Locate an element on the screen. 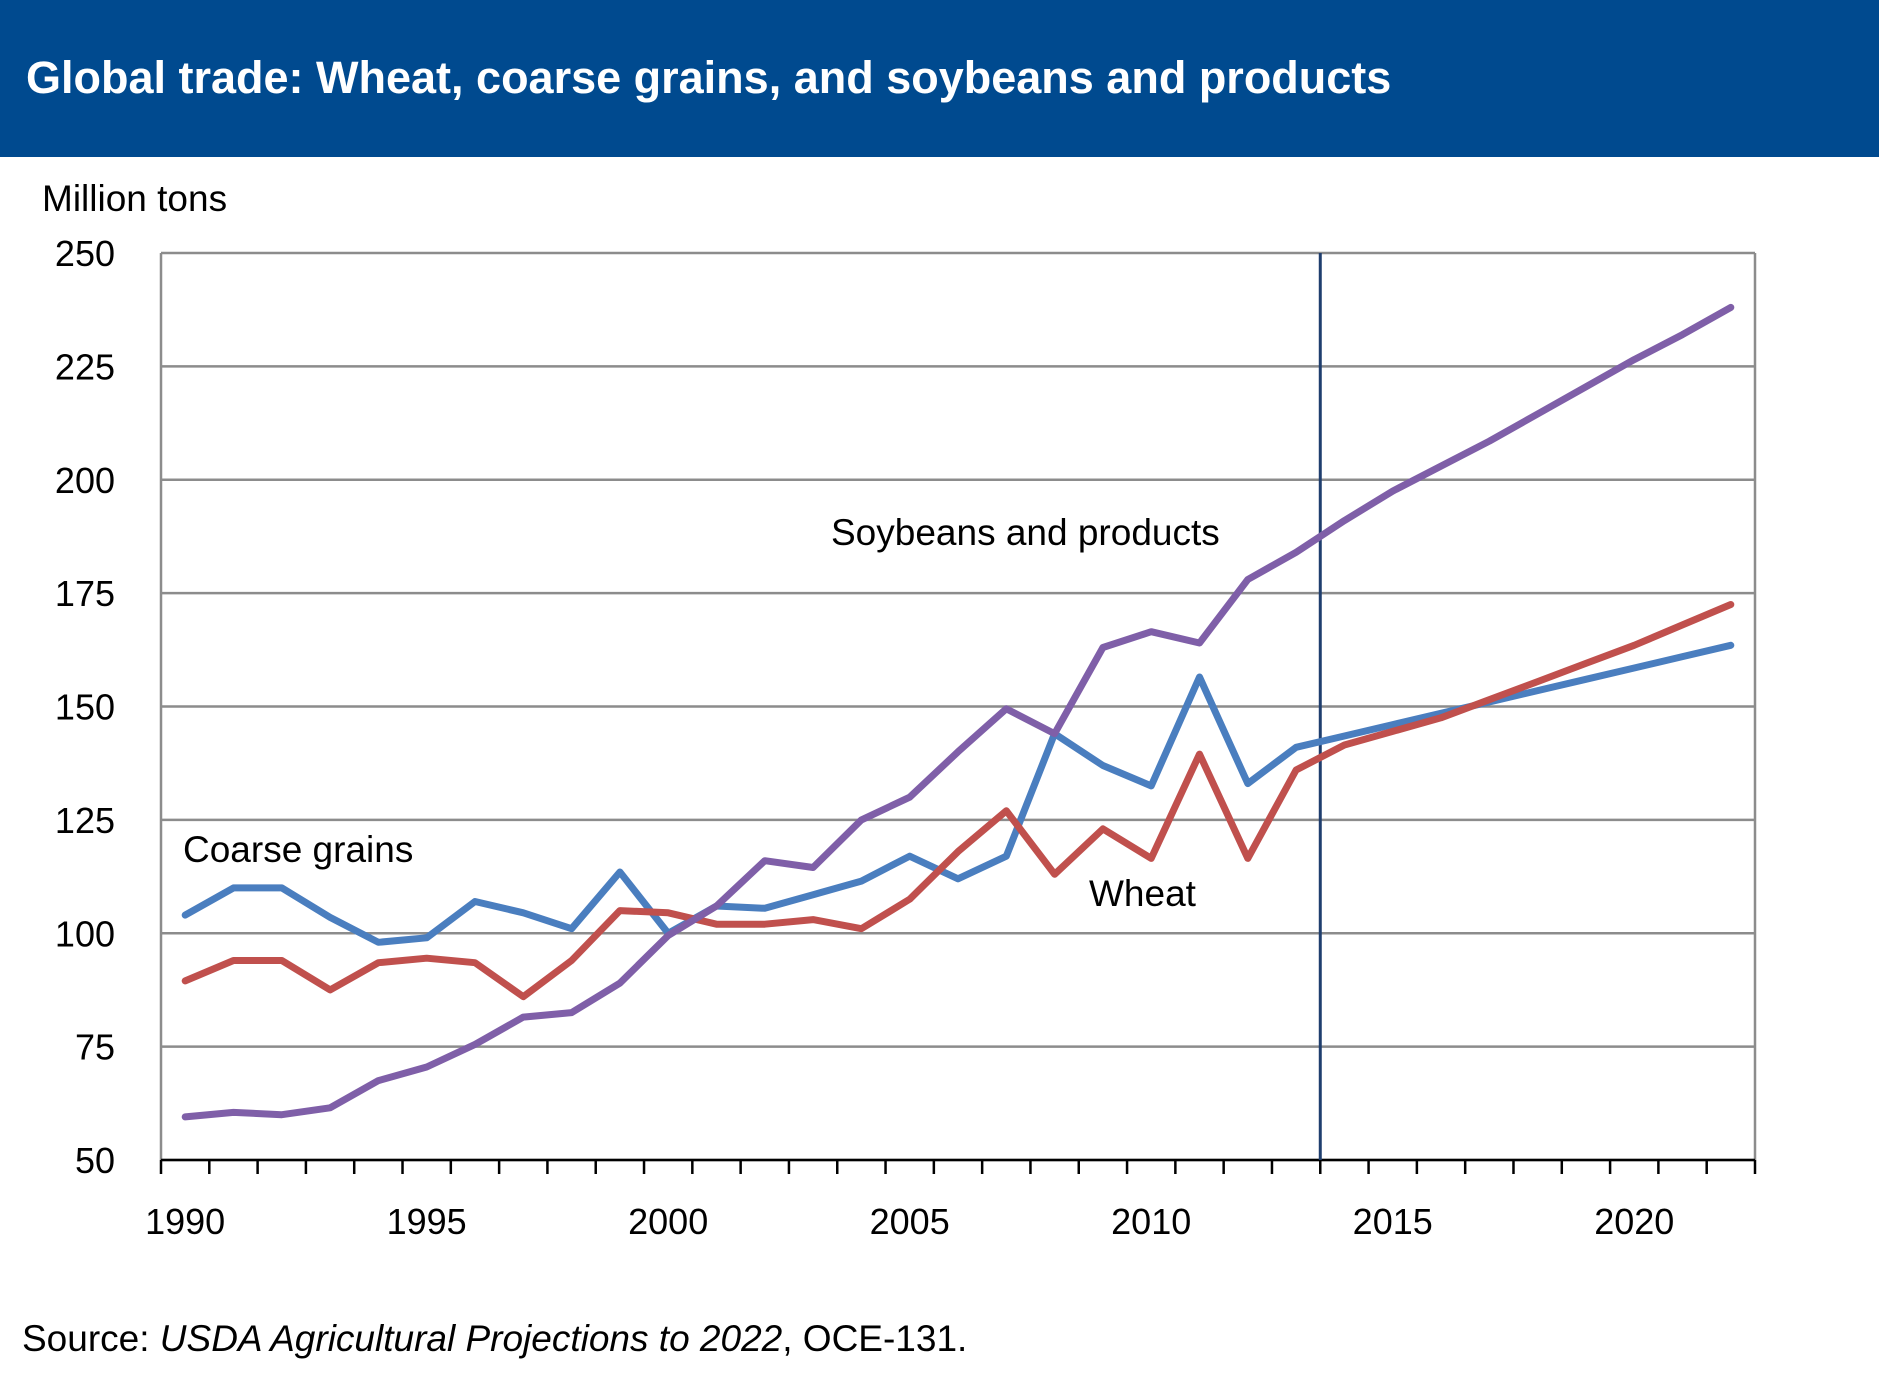  x-tick-label: 1990 is located at coordinates (185, 1221).